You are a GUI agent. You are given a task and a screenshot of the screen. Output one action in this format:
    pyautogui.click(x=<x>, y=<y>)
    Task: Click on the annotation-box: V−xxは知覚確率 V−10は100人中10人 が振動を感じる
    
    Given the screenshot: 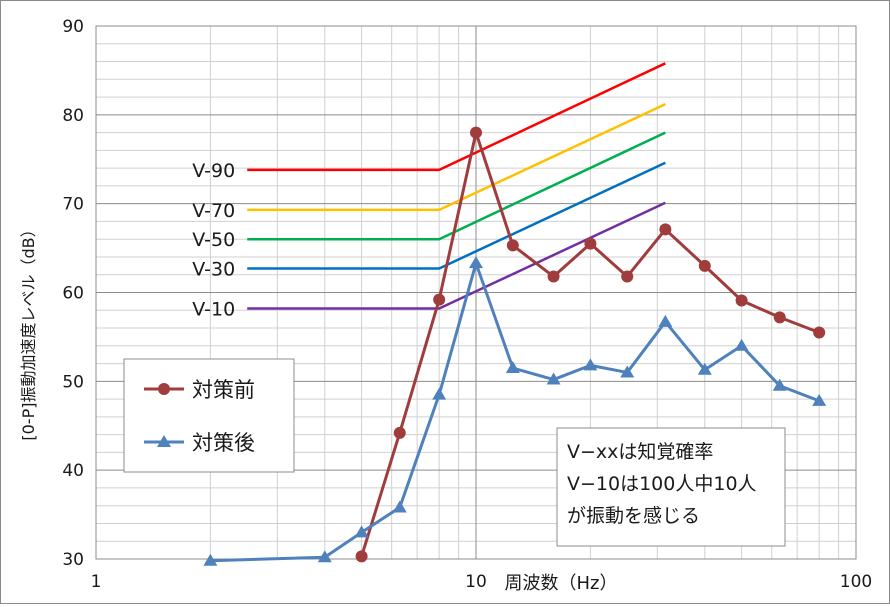 What is the action you would take?
    pyautogui.click(x=671, y=487)
    